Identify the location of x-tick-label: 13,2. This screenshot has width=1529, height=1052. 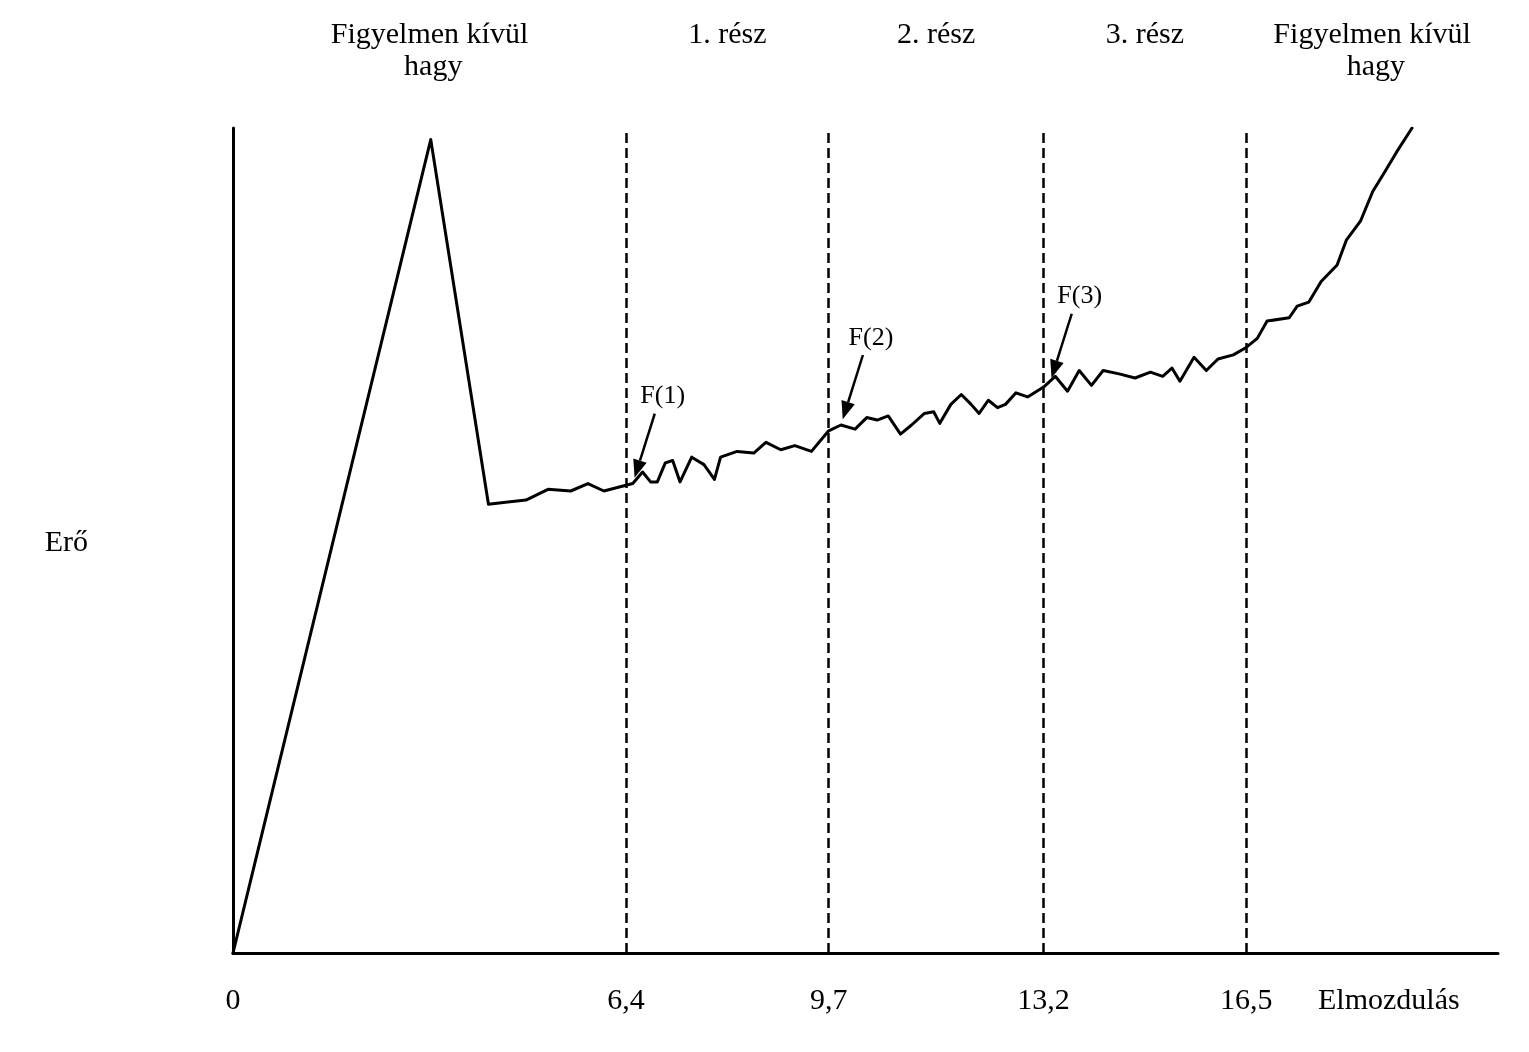
(1043, 998).